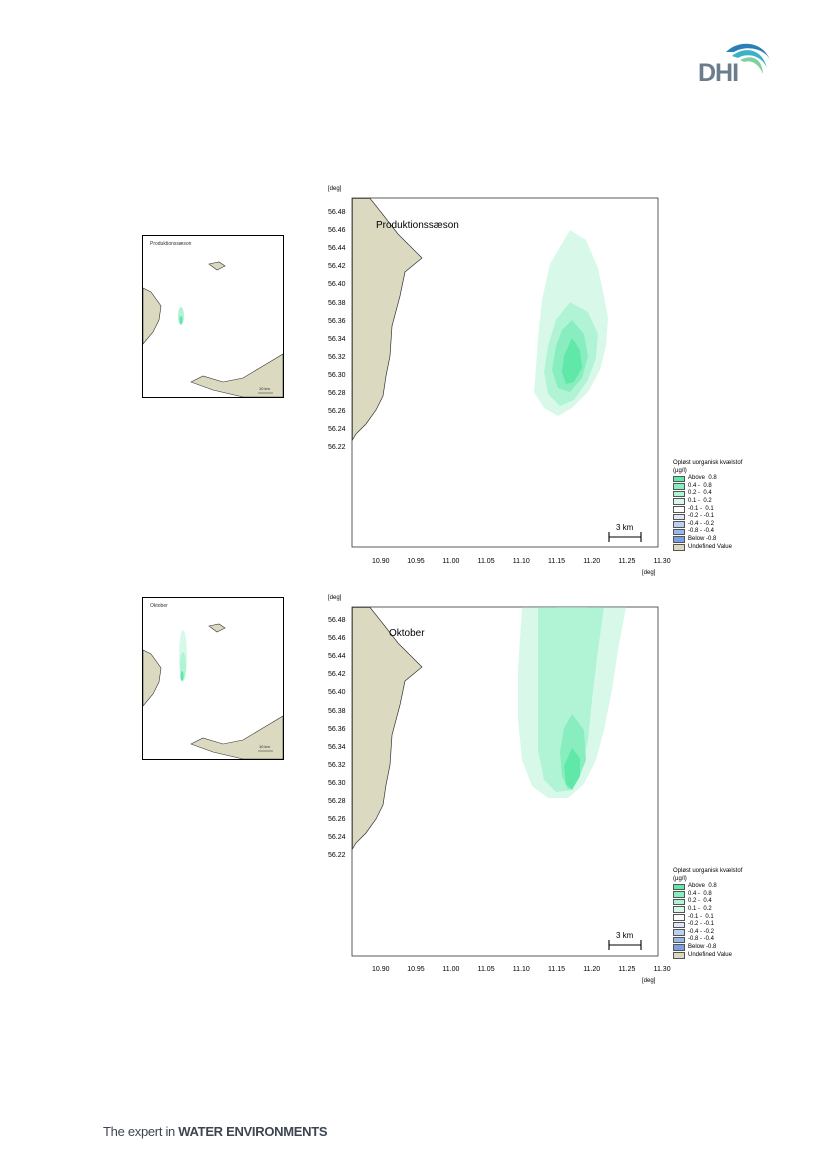  Describe the element at coordinates (701, 516) in the screenshot. I see `legend-label: -0.2 - -0.1` at that location.